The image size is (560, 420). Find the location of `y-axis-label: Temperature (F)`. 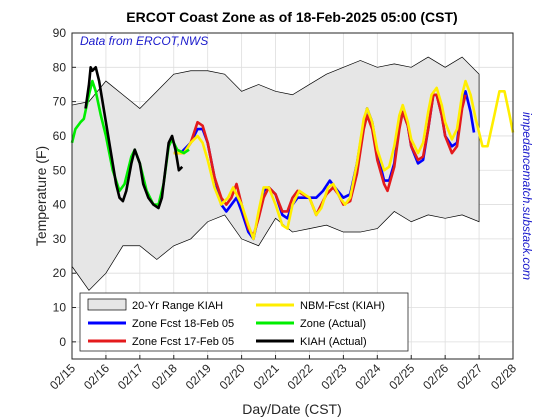

y-axis-label: Temperature (F) is located at coordinates (41, 196).